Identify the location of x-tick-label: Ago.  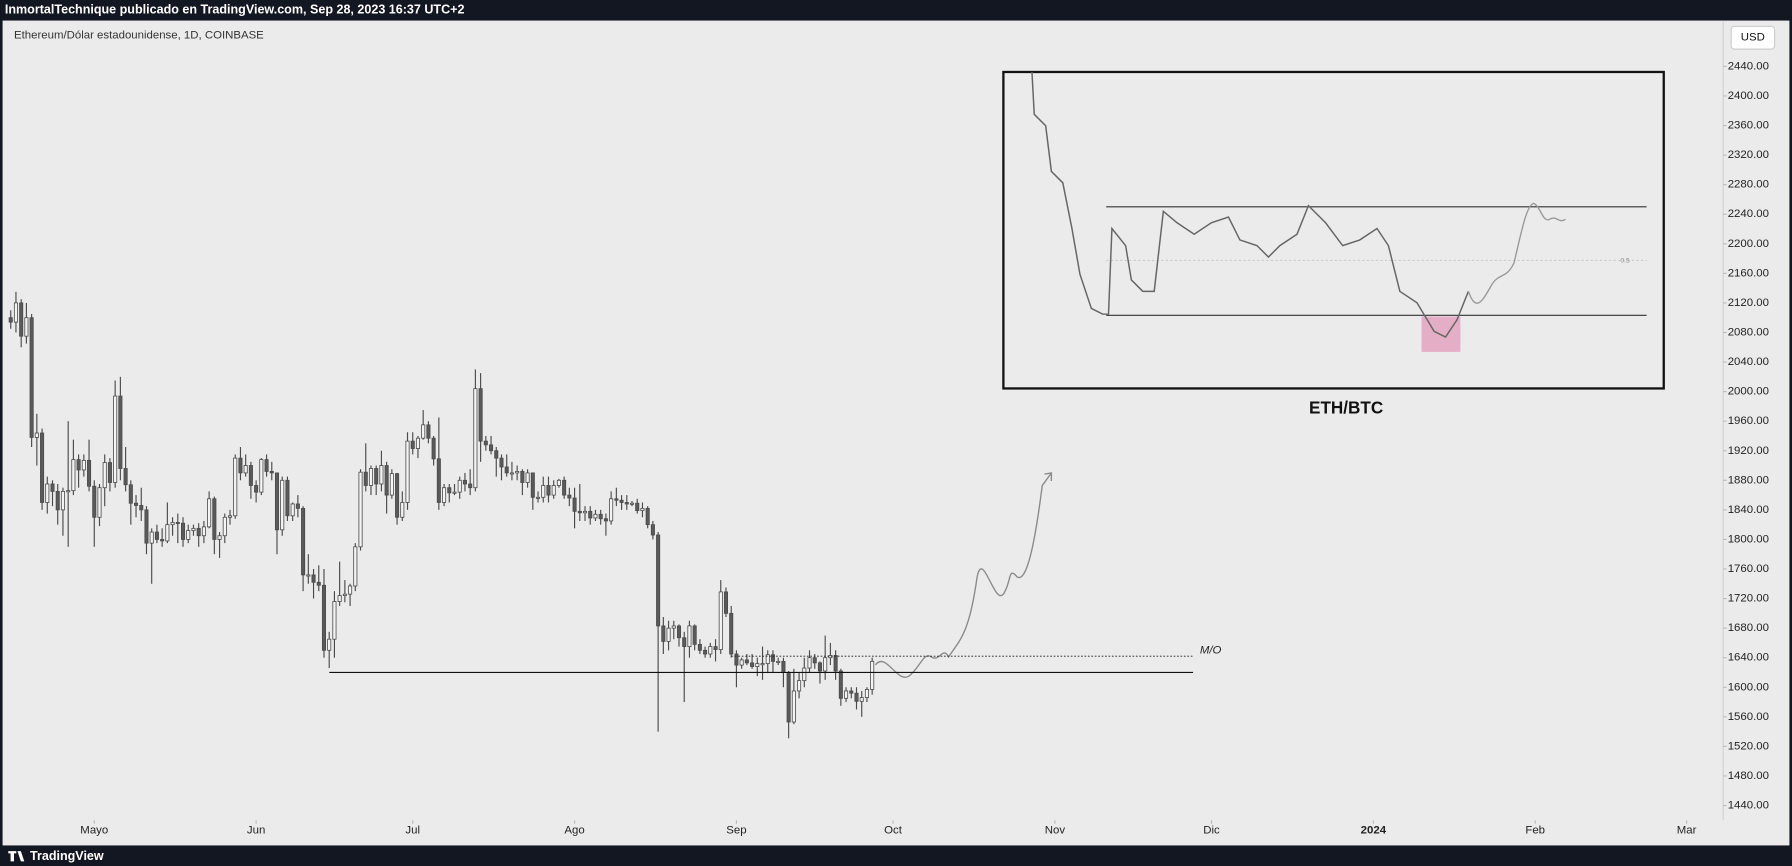
(574, 831).